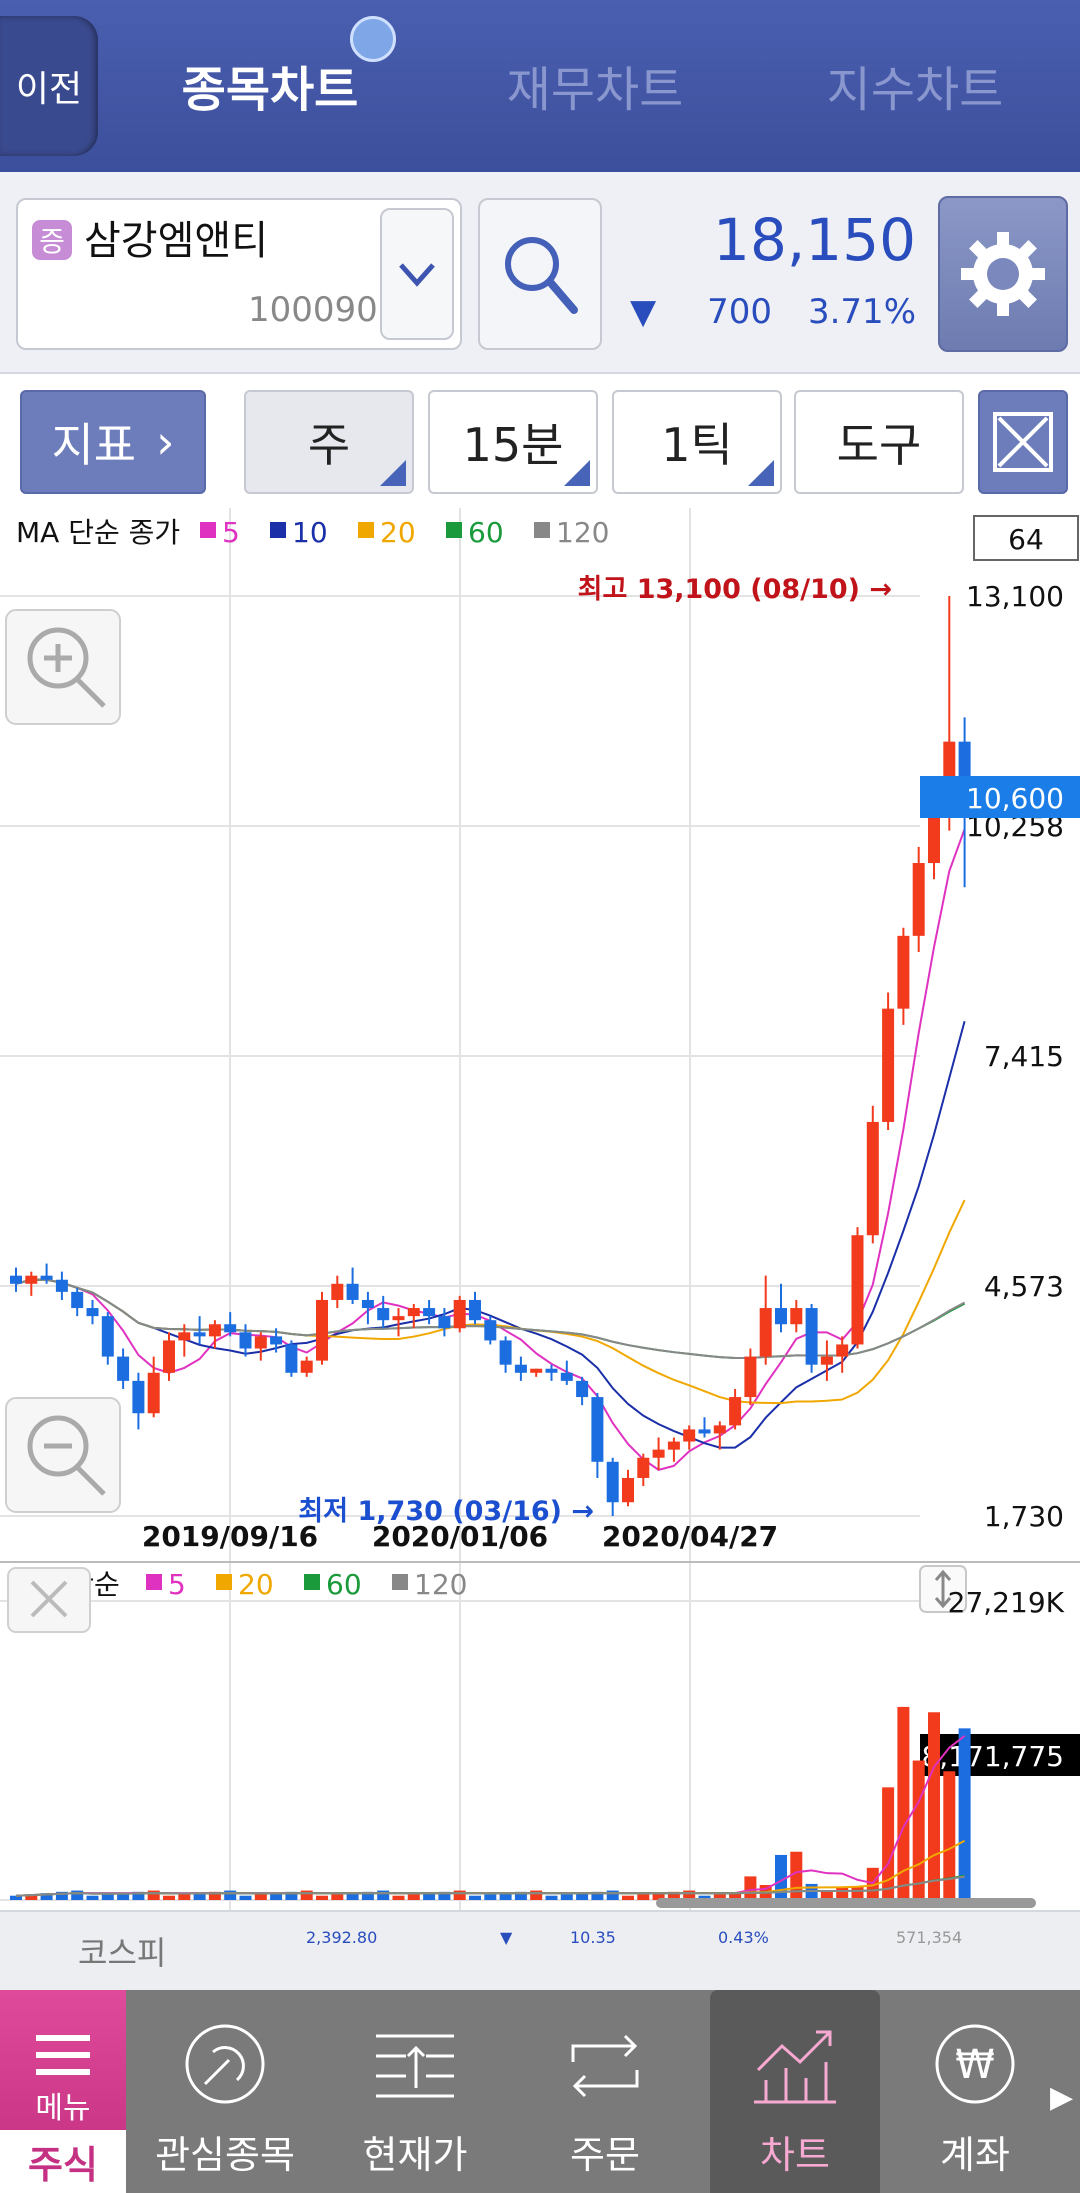  I want to click on zoom-in-button, so click(63, 667).